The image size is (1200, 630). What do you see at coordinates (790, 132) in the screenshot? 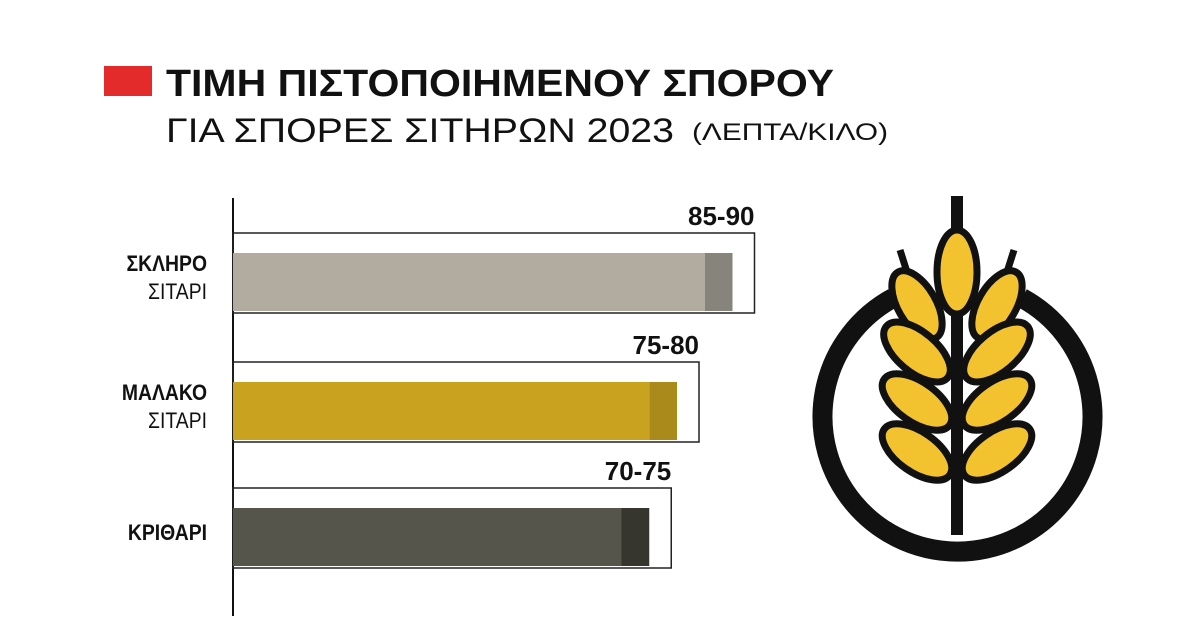
I see `unit-note: (ΛΕΠΤΑ/ΚΙΛΟ)` at bounding box center [790, 132].